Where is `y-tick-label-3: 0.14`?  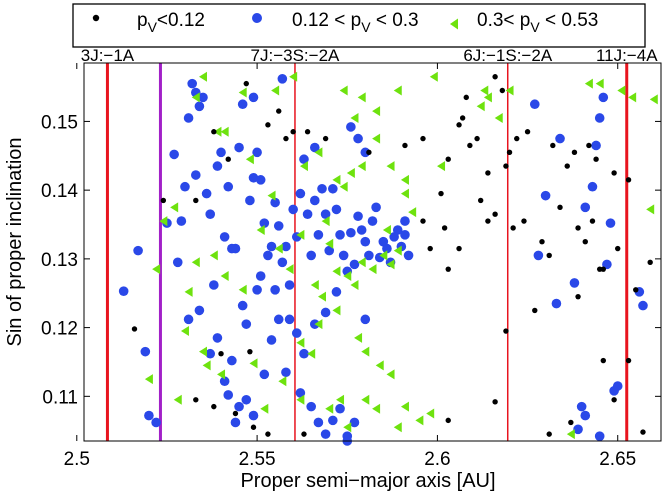 y-tick-label-3: 0.14 is located at coordinates (59, 191).